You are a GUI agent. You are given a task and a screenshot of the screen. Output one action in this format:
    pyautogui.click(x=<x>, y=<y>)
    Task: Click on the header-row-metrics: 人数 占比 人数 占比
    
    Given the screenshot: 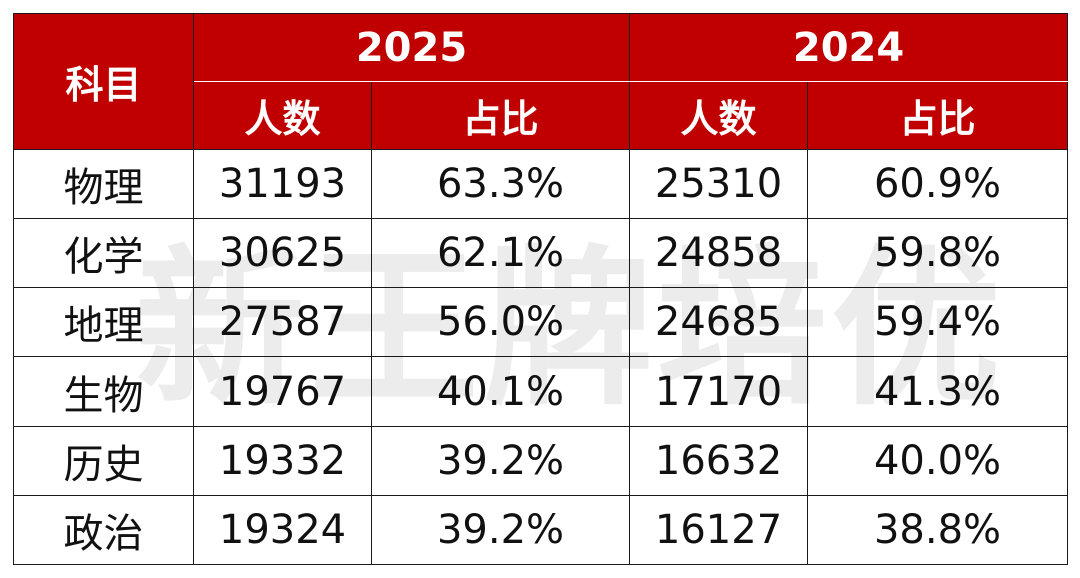 What is the action you would take?
    pyautogui.click(x=541, y=115)
    